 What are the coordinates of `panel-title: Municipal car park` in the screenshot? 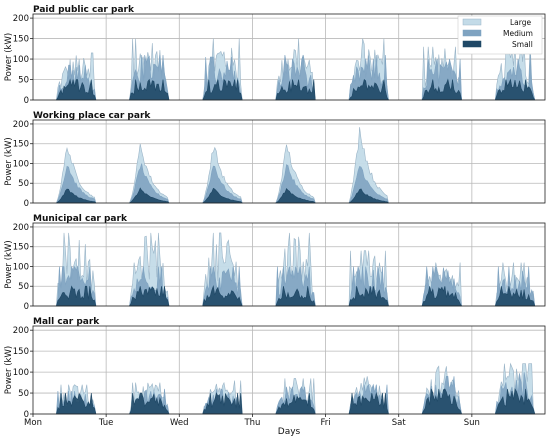 It's located at (80, 219).